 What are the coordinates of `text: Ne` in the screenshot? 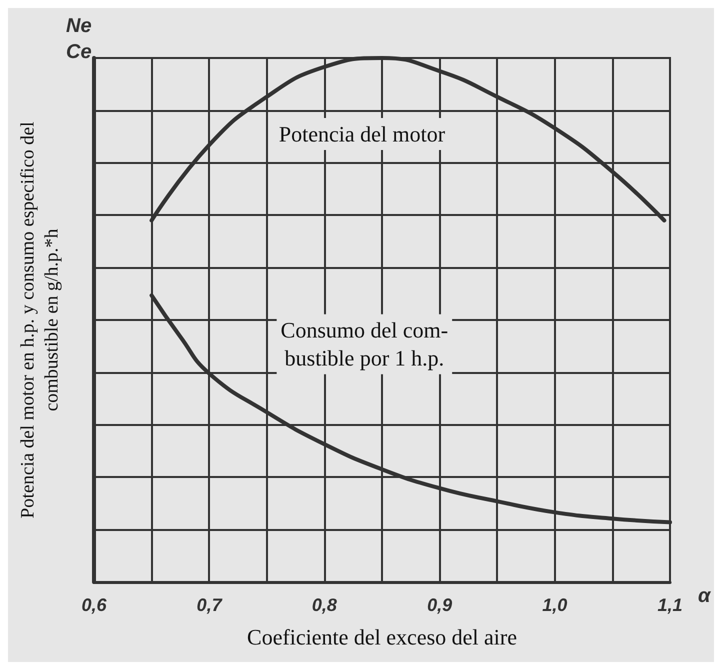 It's located at (79, 26).